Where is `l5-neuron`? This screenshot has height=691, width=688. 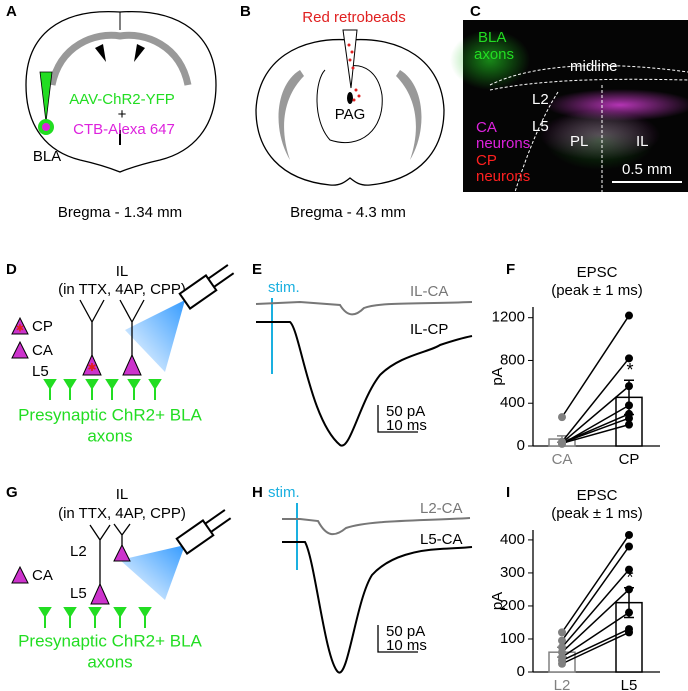 l5-neuron is located at coordinates (100, 593).